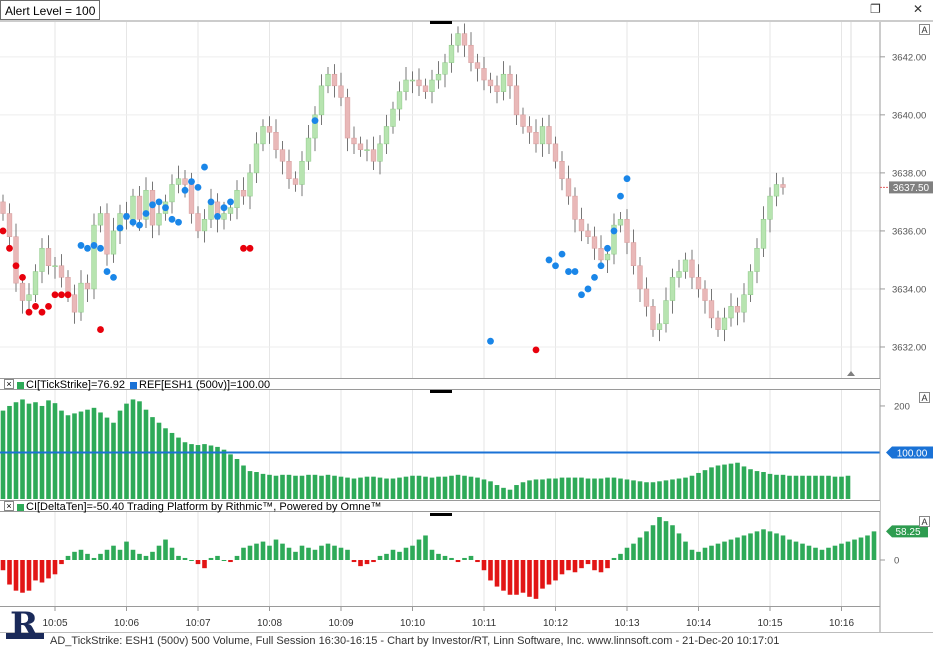 This screenshot has height=649, width=933. I want to click on time-tick-label: 10:10, so click(412, 623).